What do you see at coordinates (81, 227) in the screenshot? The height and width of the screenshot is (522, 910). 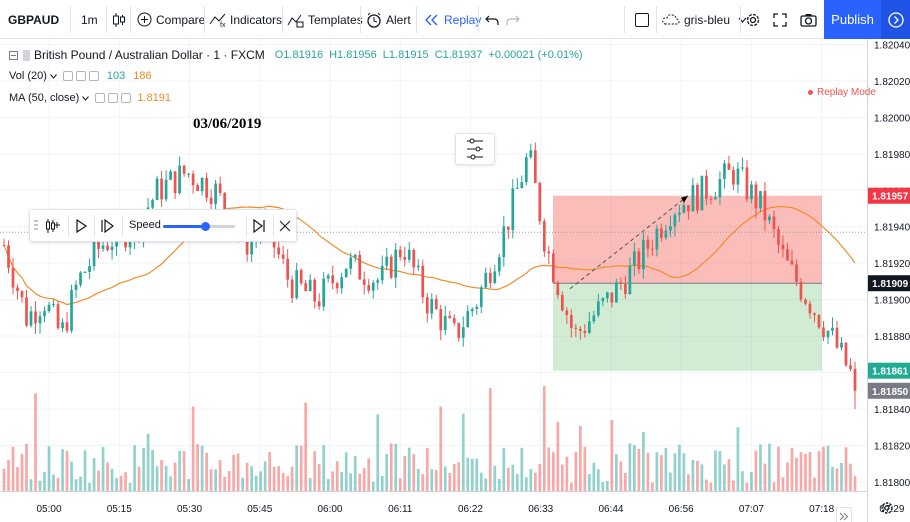 I see `play-button` at bounding box center [81, 227].